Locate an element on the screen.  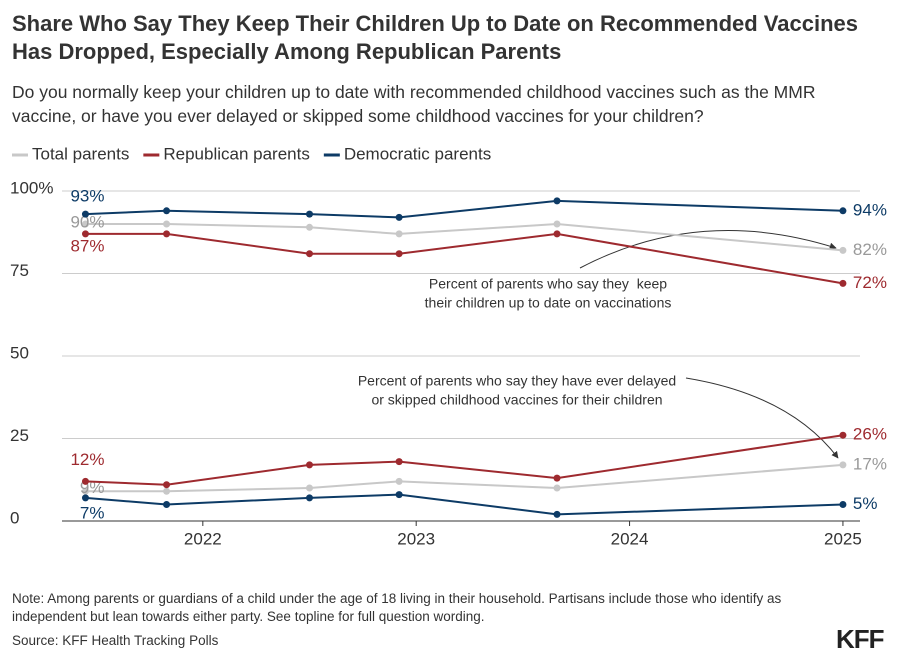
y-tick-label: 75 is located at coordinates (19, 270).